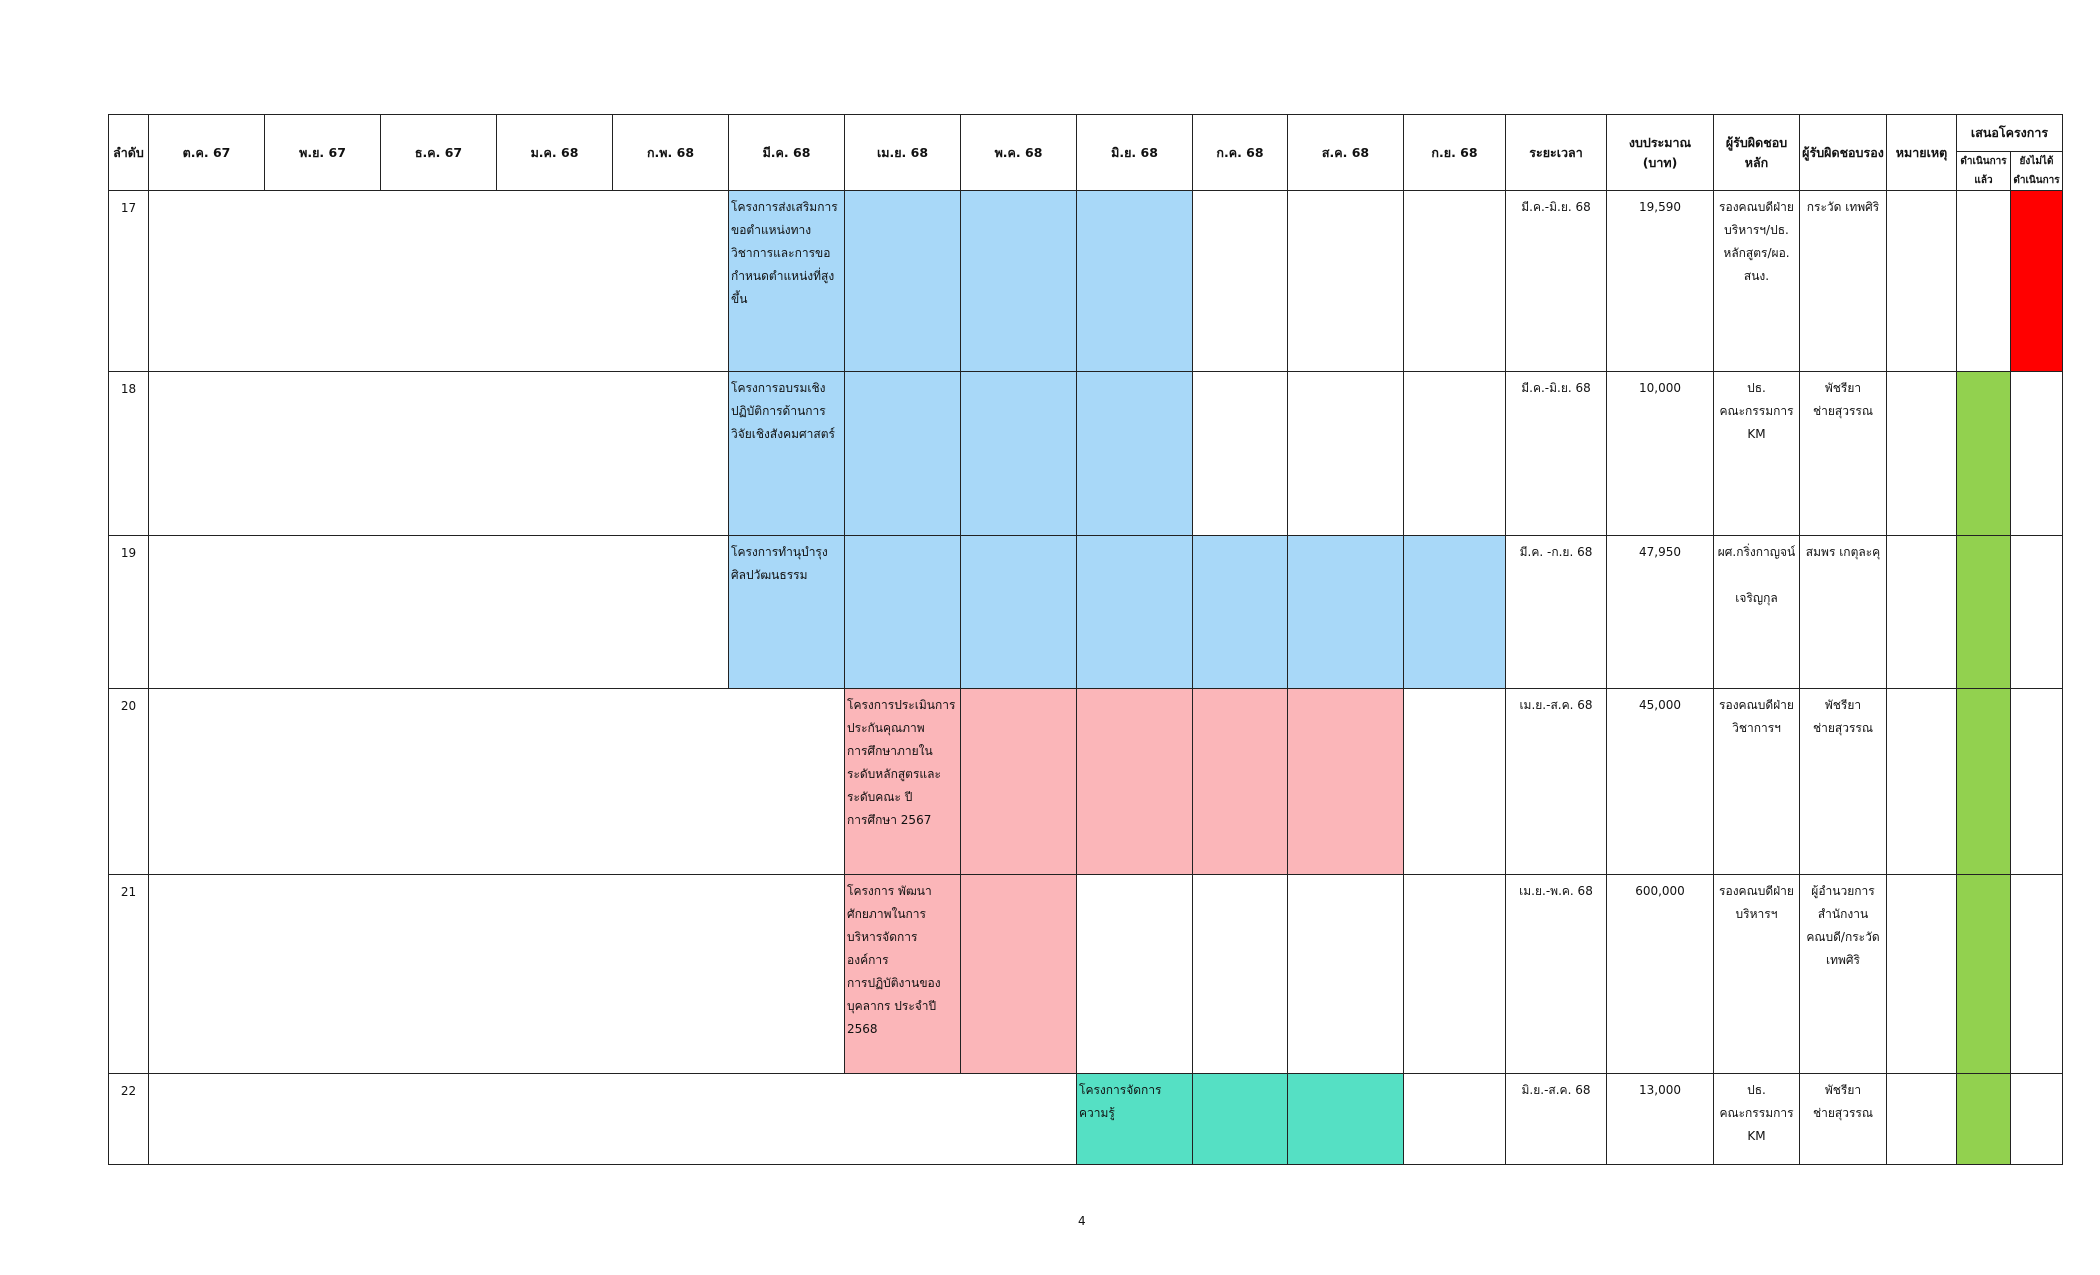 This screenshot has height=1275, width=2100. What do you see at coordinates (128, 974) in the screenshot?
I see `row-number: 21` at bounding box center [128, 974].